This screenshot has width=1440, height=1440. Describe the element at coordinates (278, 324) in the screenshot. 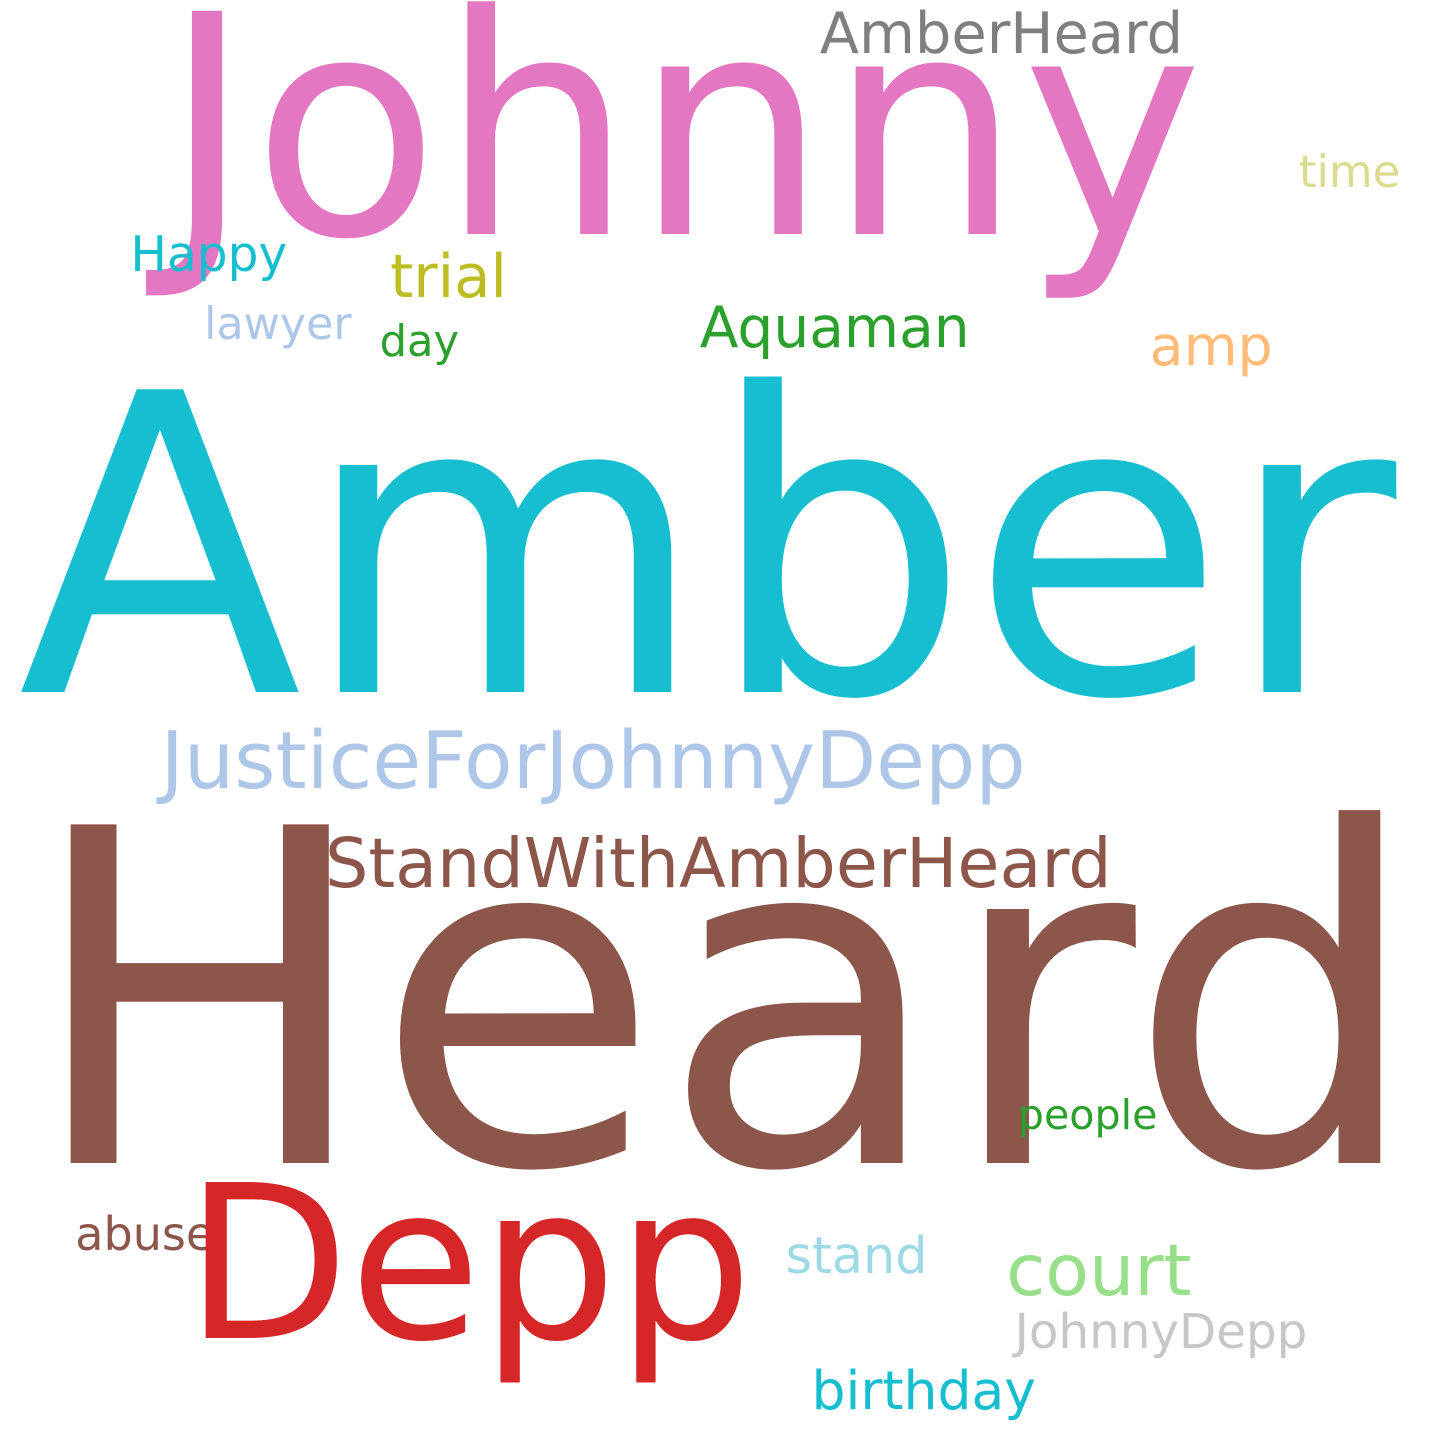

I see `word-lawyer: lawyer` at that location.